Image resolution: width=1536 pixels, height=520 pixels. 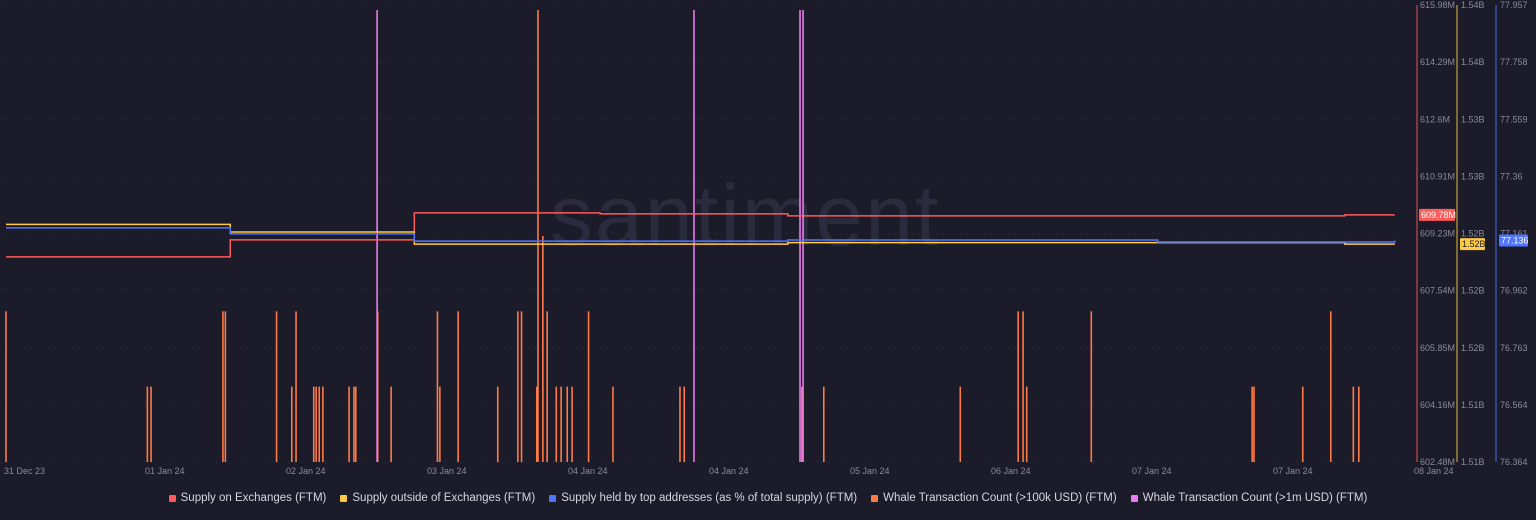 What do you see at coordinates (870, 471) in the screenshot?
I see `x-tick-label: 05 Jan 24` at bounding box center [870, 471].